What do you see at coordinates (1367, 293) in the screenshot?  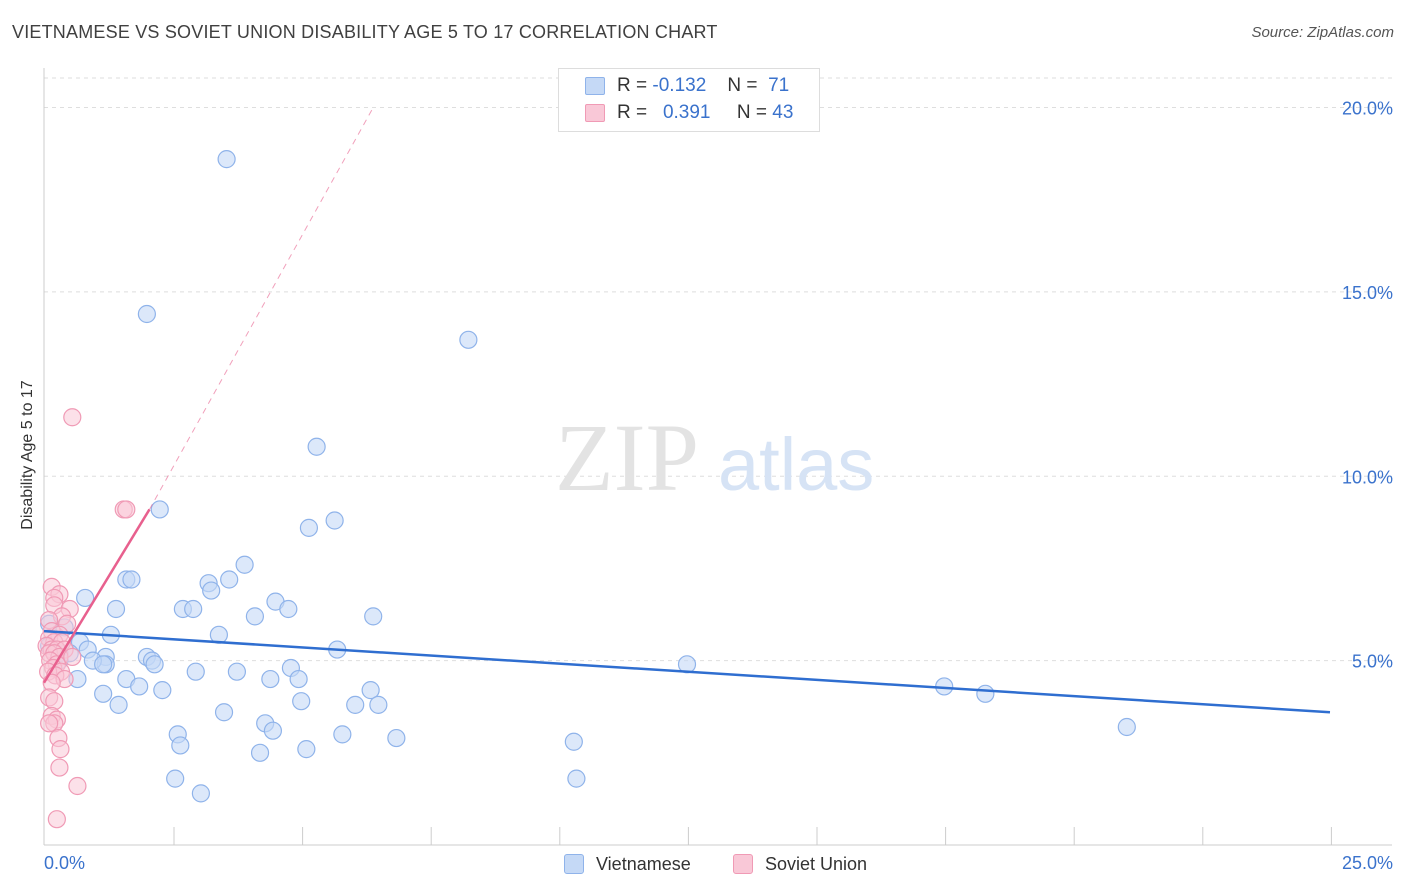 I see `y-tick-label: 15.0%` at bounding box center [1367, 293].